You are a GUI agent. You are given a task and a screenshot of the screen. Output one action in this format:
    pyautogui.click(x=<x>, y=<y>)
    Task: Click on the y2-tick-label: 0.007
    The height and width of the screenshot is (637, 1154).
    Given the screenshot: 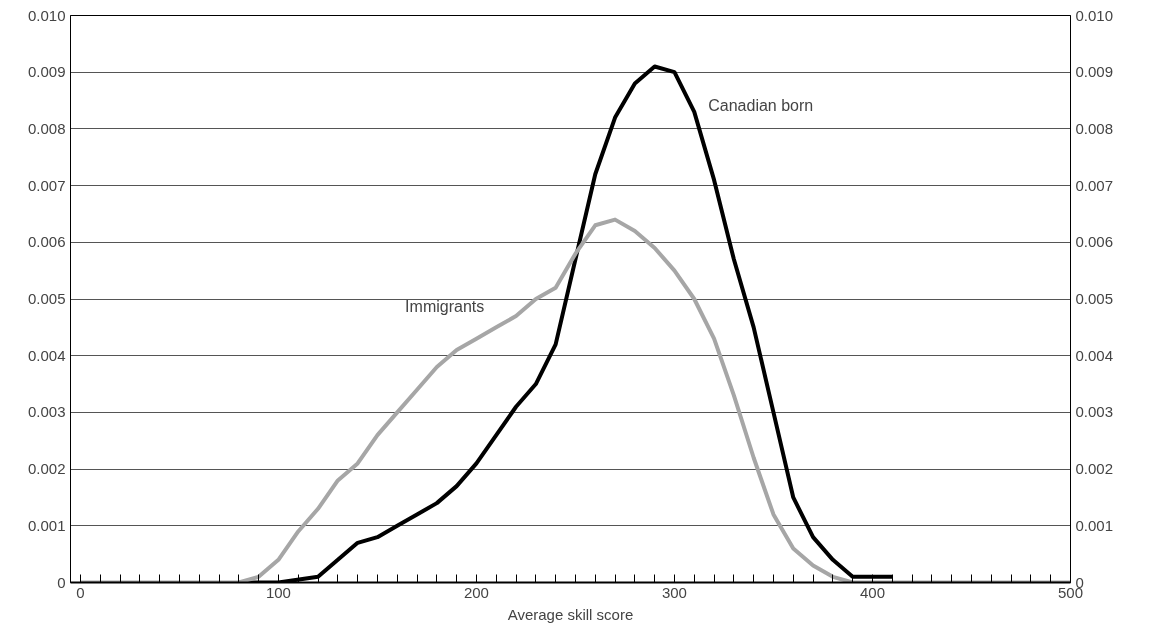 What is the action you would take?
    pyautogui.click(x=1094, y=185)
    